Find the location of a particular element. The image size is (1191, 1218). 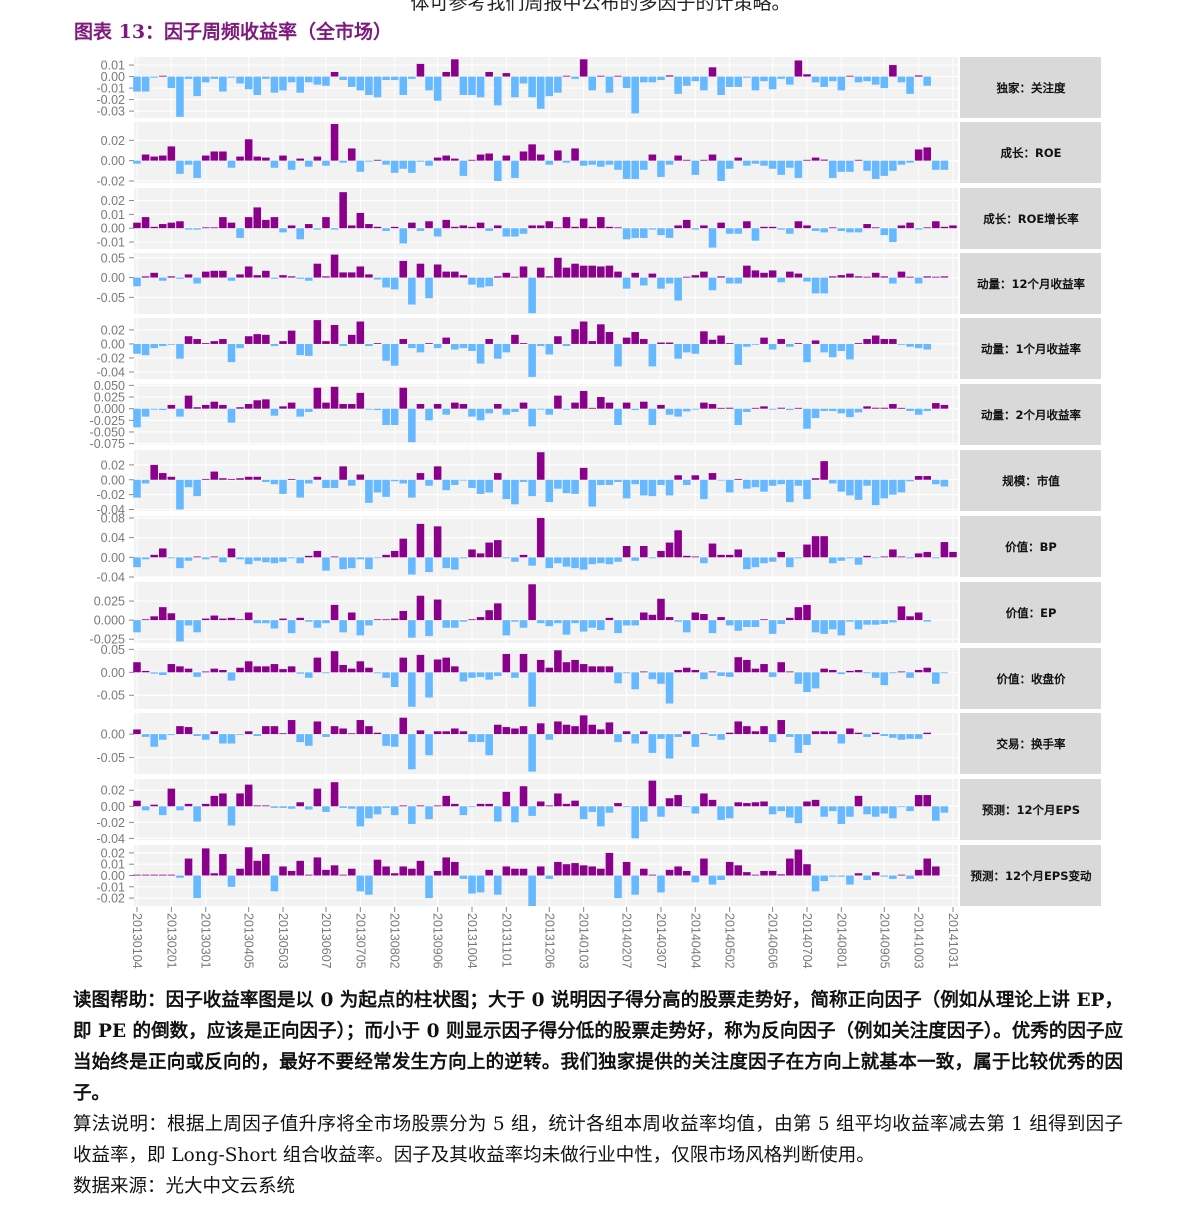

x-tick-label: 20130201 is located at coordinates (171, 941).